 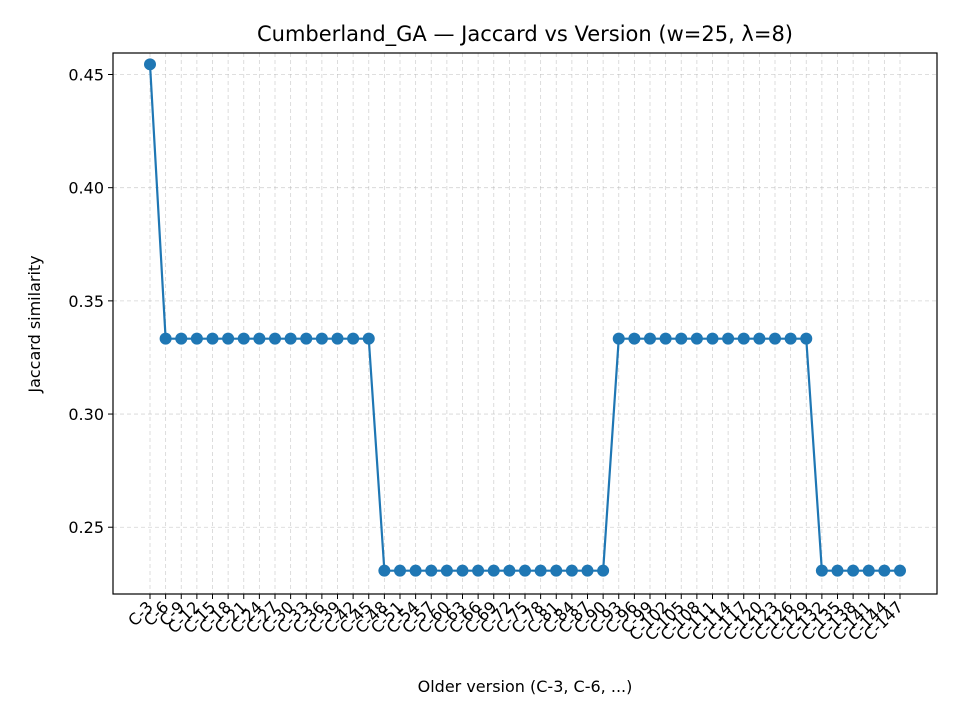 What do you see at coordinates (34, 324) in the screenshot?
I see `y-axis-label: Jaccard similarity` at bounding box center [34, 324].